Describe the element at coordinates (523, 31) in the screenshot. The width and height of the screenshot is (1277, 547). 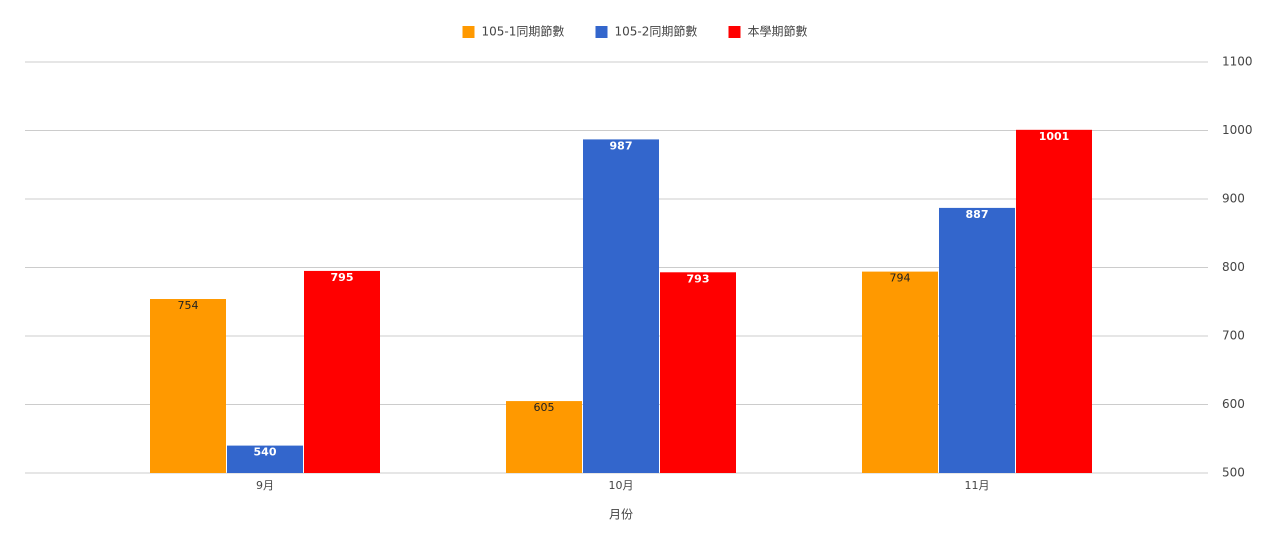
I see `legend-label: 105-1同期節數` at that location.